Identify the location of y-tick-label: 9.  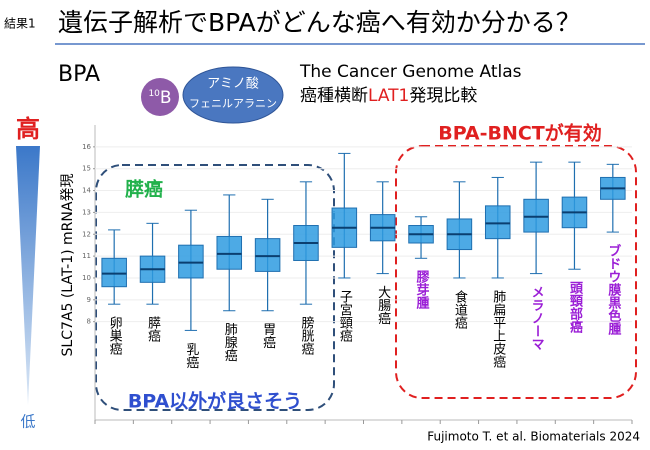
(89, 300).